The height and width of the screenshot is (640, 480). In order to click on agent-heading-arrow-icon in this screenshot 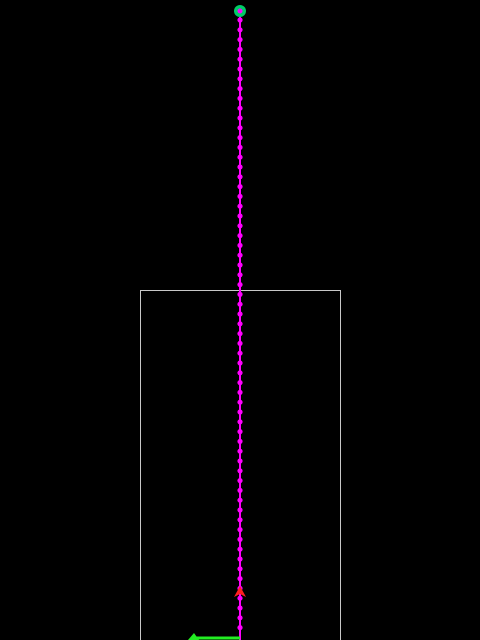, I will do `click(240, 591)`.